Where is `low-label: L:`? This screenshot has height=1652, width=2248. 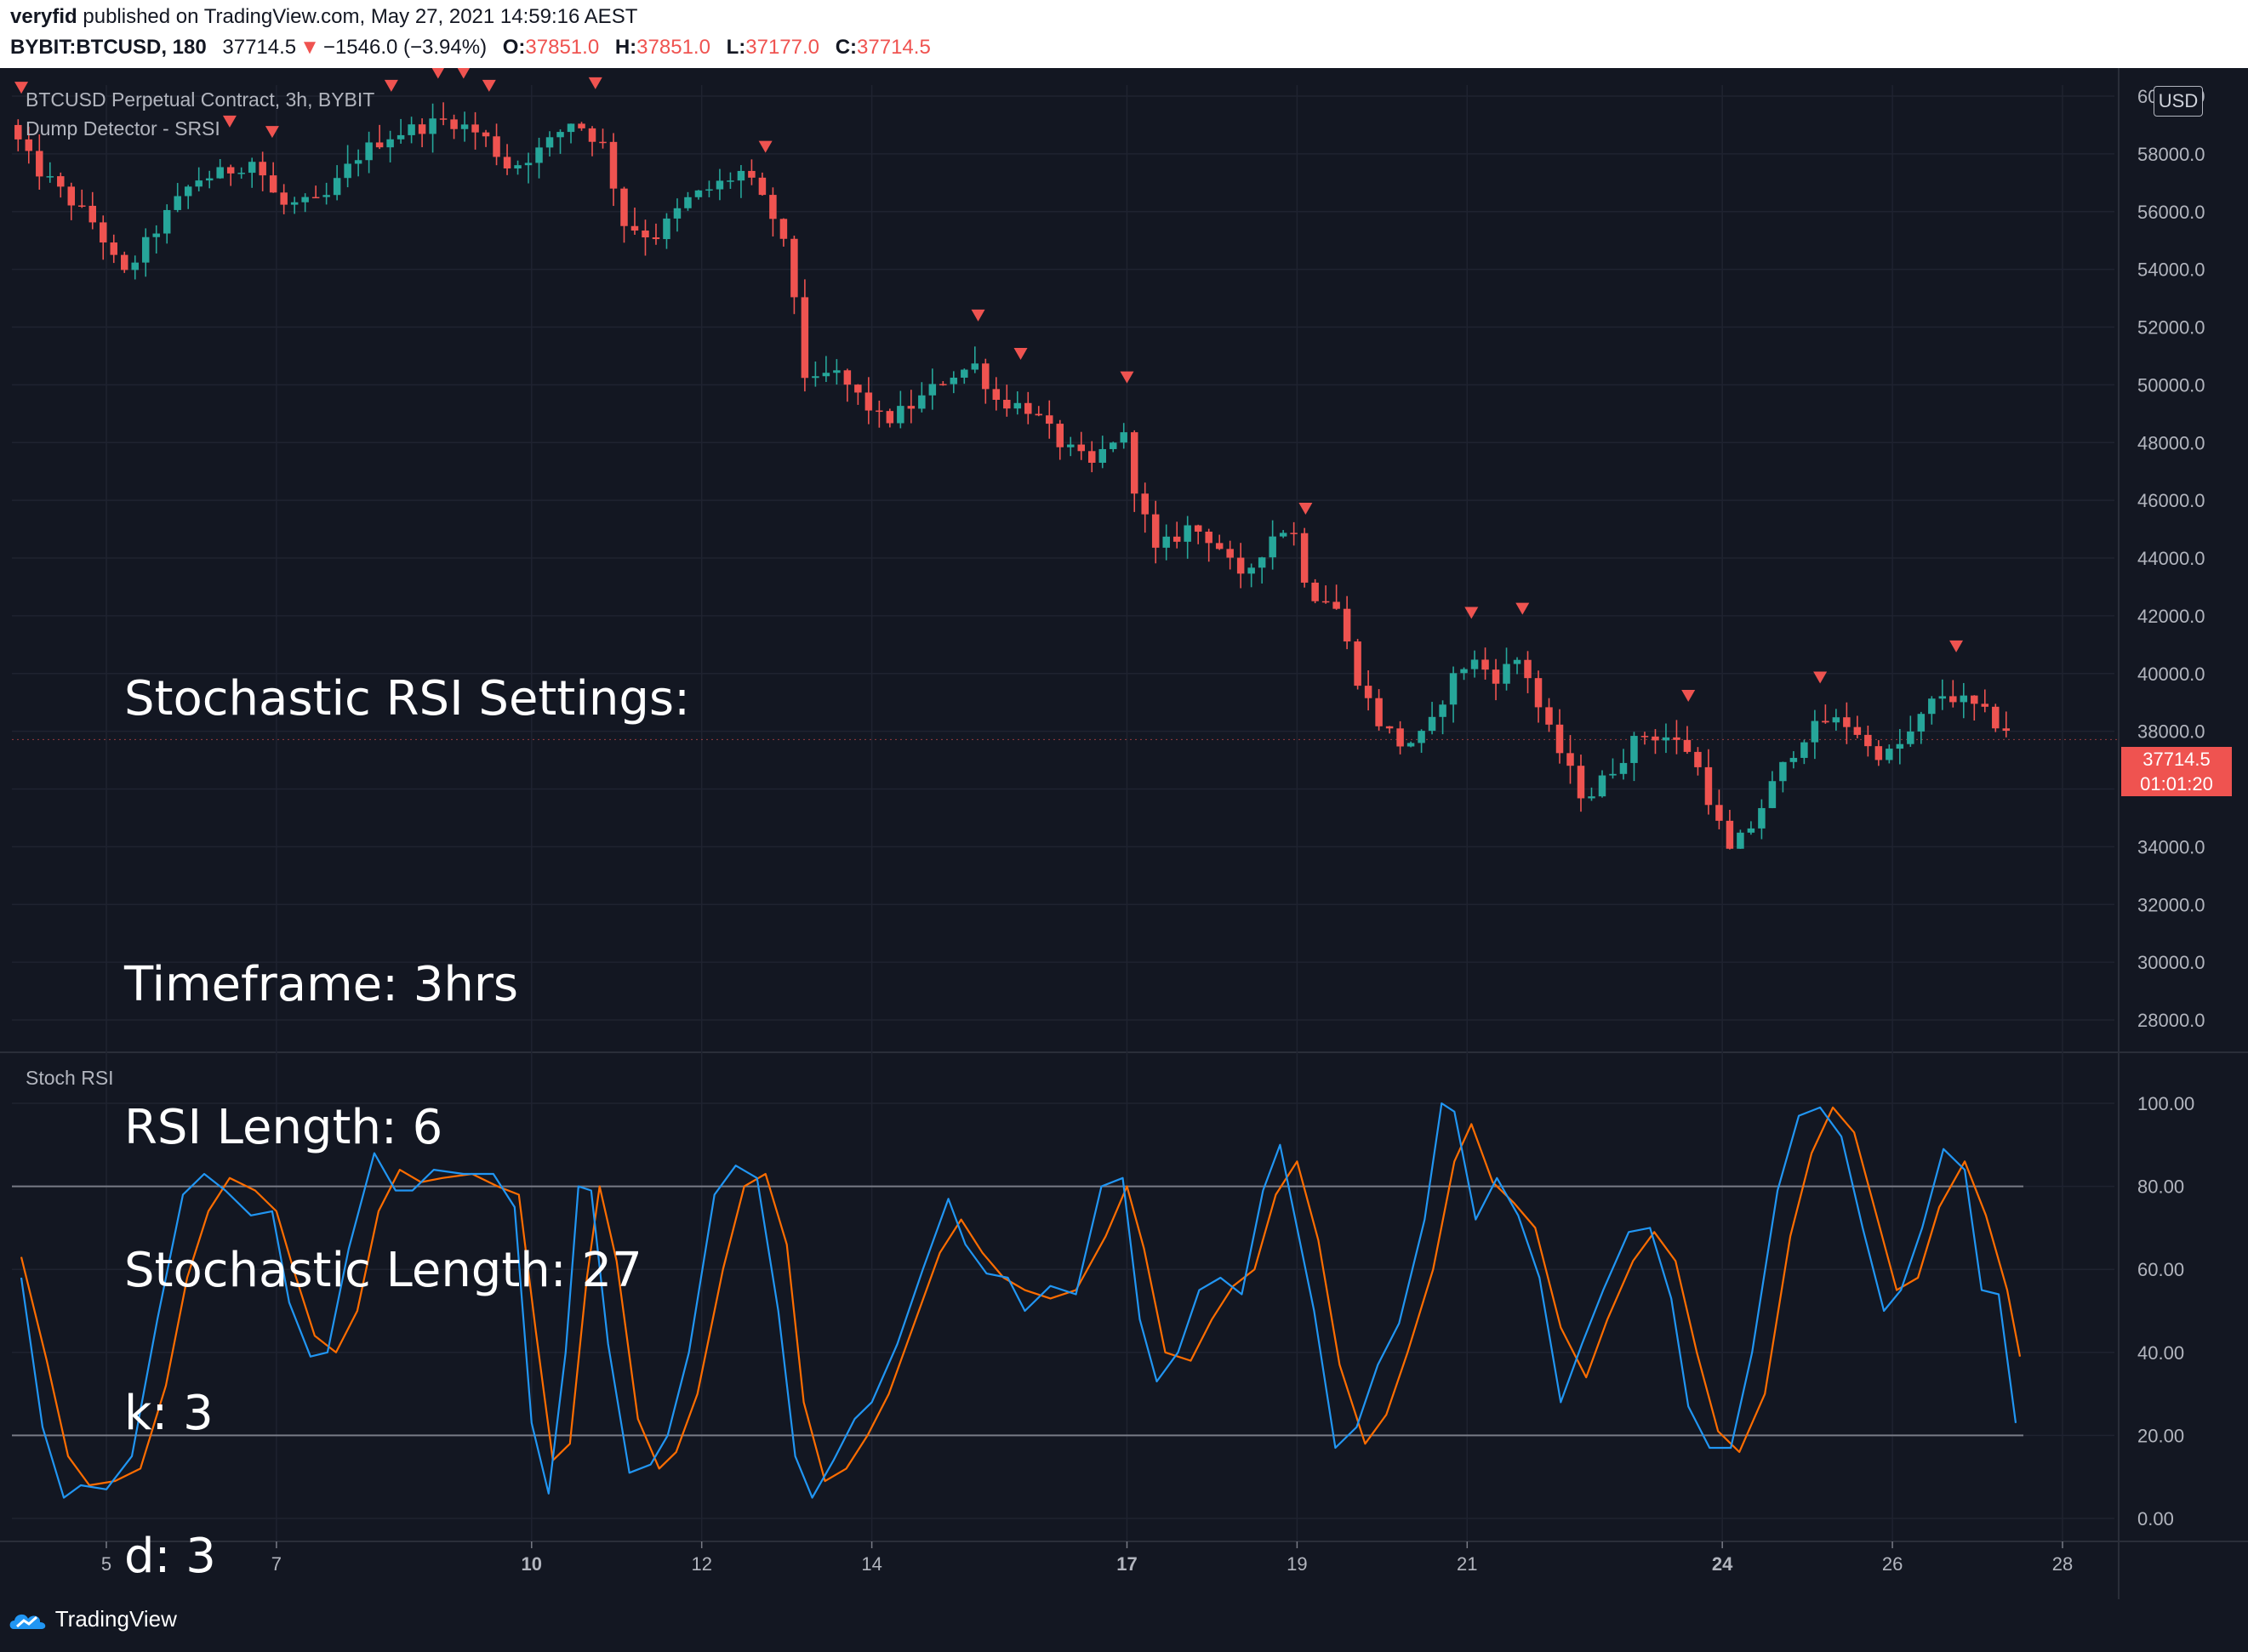
low-label: L: is located at coordinates (736, 47).